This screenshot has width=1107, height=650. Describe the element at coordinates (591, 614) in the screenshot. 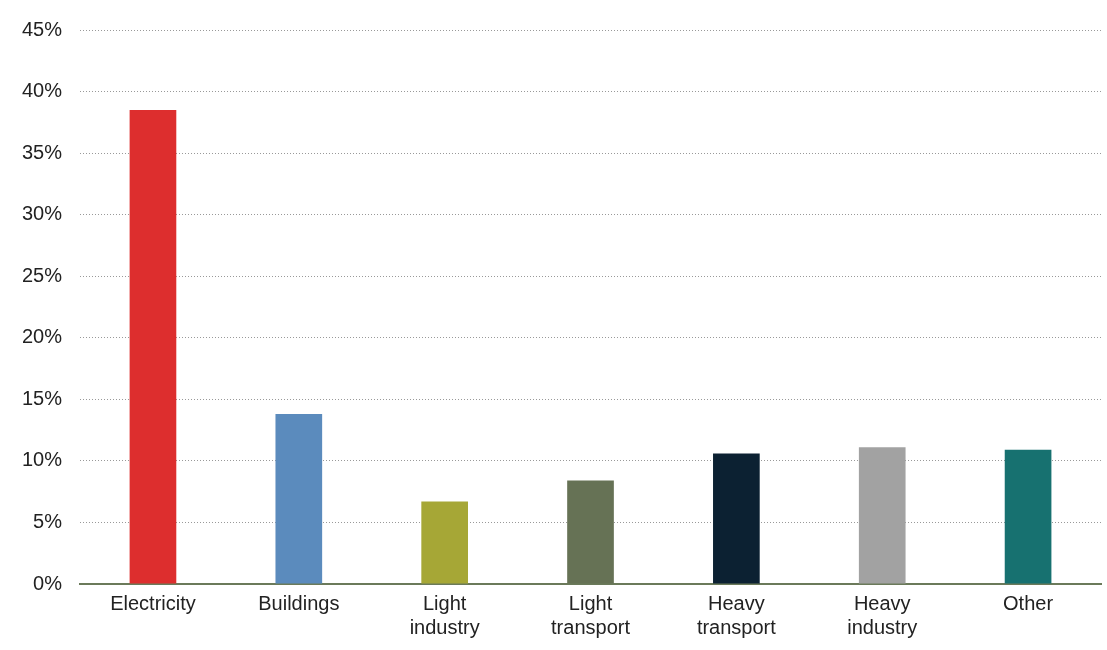

I see `x-tick-label: Light transport` at that location.